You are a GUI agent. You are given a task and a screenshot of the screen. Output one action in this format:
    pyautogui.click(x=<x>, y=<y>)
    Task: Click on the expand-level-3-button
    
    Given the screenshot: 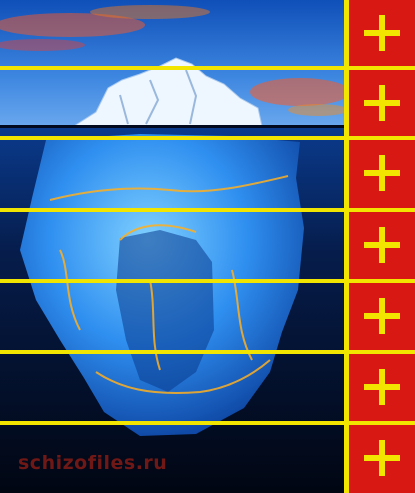 What is the action you would take?
    pyautogui.click(x=382, y=173)
    